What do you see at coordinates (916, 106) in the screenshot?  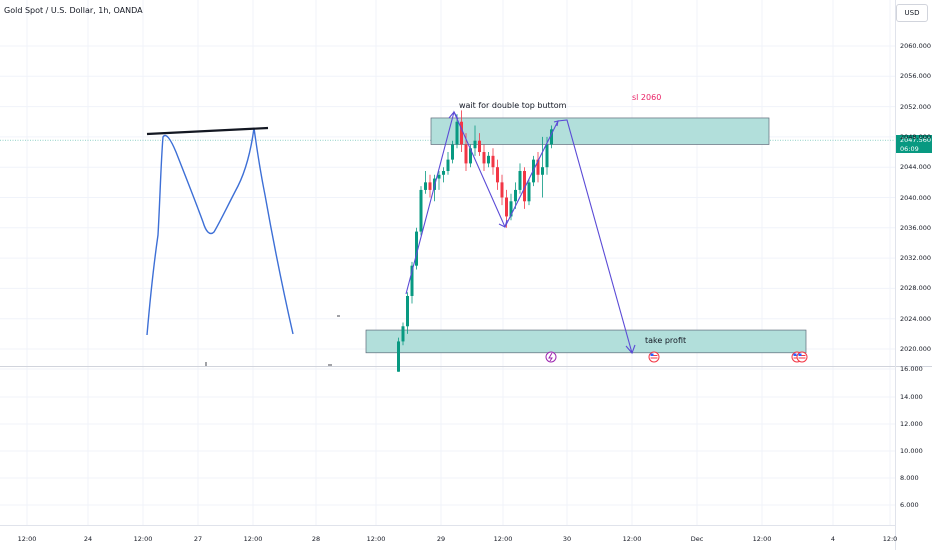 I see `price-tick-label: 2052.000` at bounding box center [916, 106].